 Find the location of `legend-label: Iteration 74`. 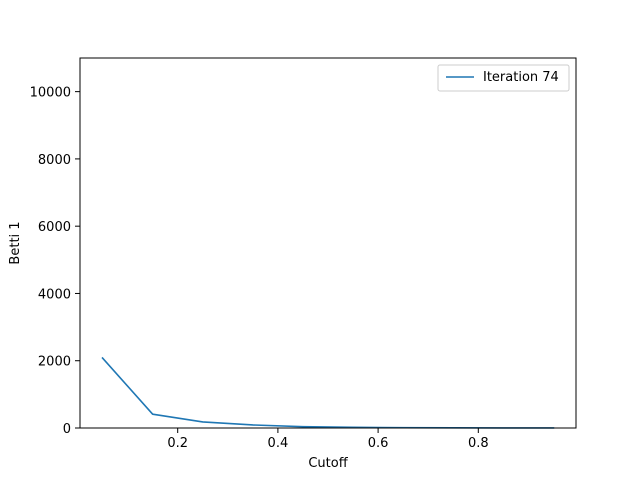

legend-label: Iteration 74 is located at coordinates (521, 77).